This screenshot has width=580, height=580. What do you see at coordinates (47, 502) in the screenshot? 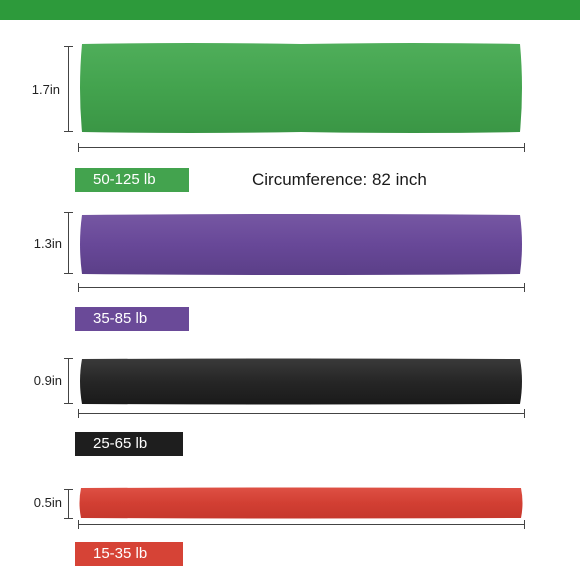
I see `height-label: 0.5in` at bounding box center [47, 502].